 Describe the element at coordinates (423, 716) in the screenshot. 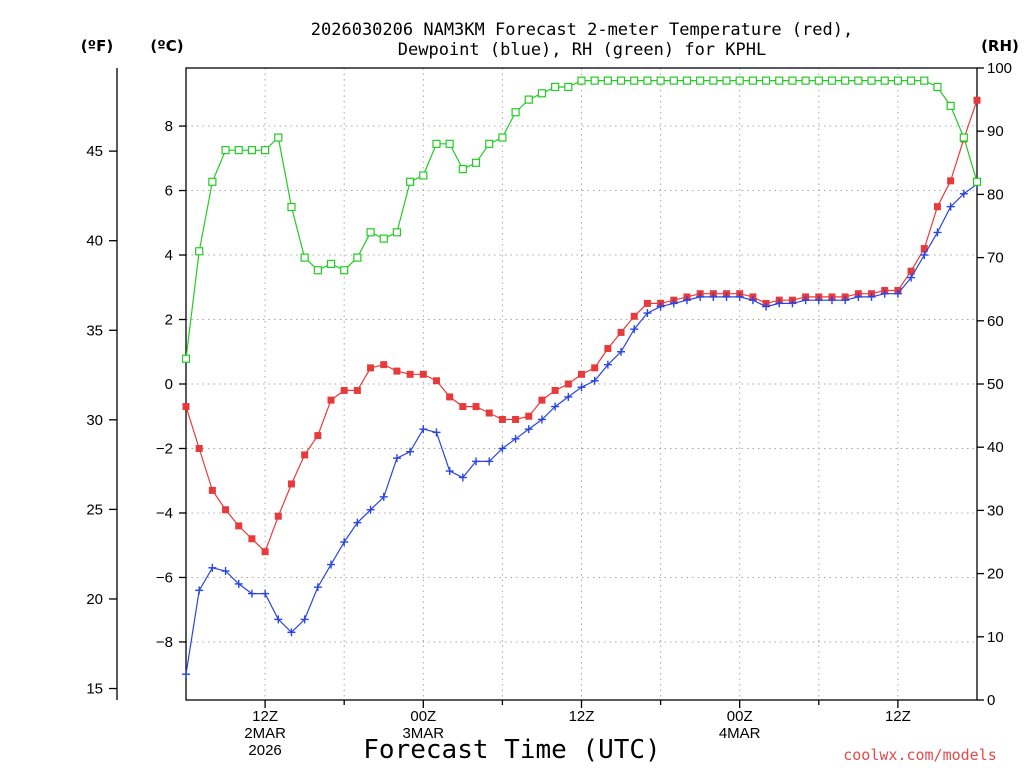

I see `x-tick-label: 00Z` at that location.